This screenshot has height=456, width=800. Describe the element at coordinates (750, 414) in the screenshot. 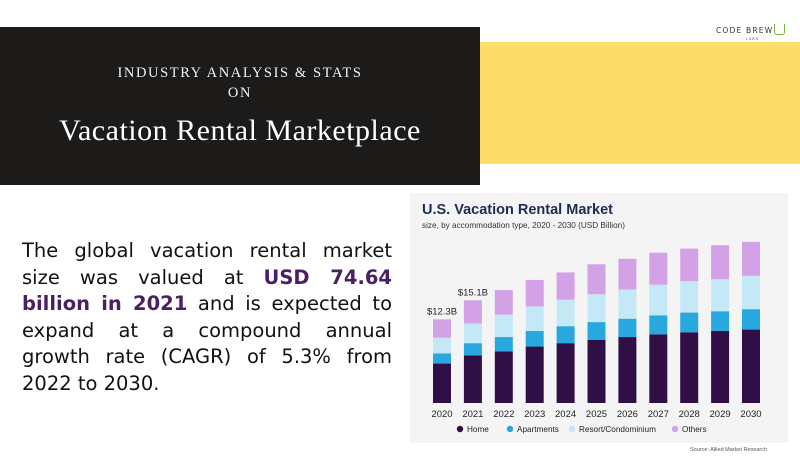

I see `x-tick-label: 2030` at that location.